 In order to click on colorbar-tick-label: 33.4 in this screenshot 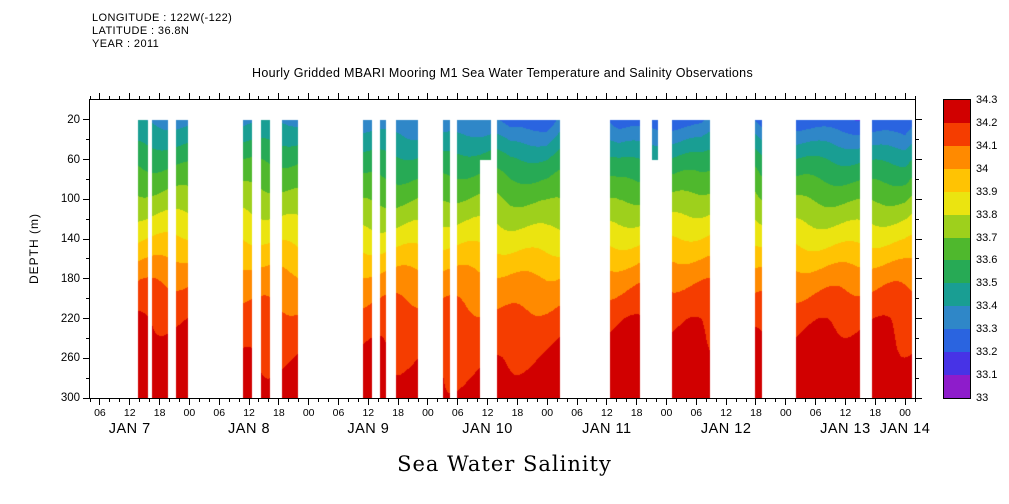, I will do `click(987, 306)`.